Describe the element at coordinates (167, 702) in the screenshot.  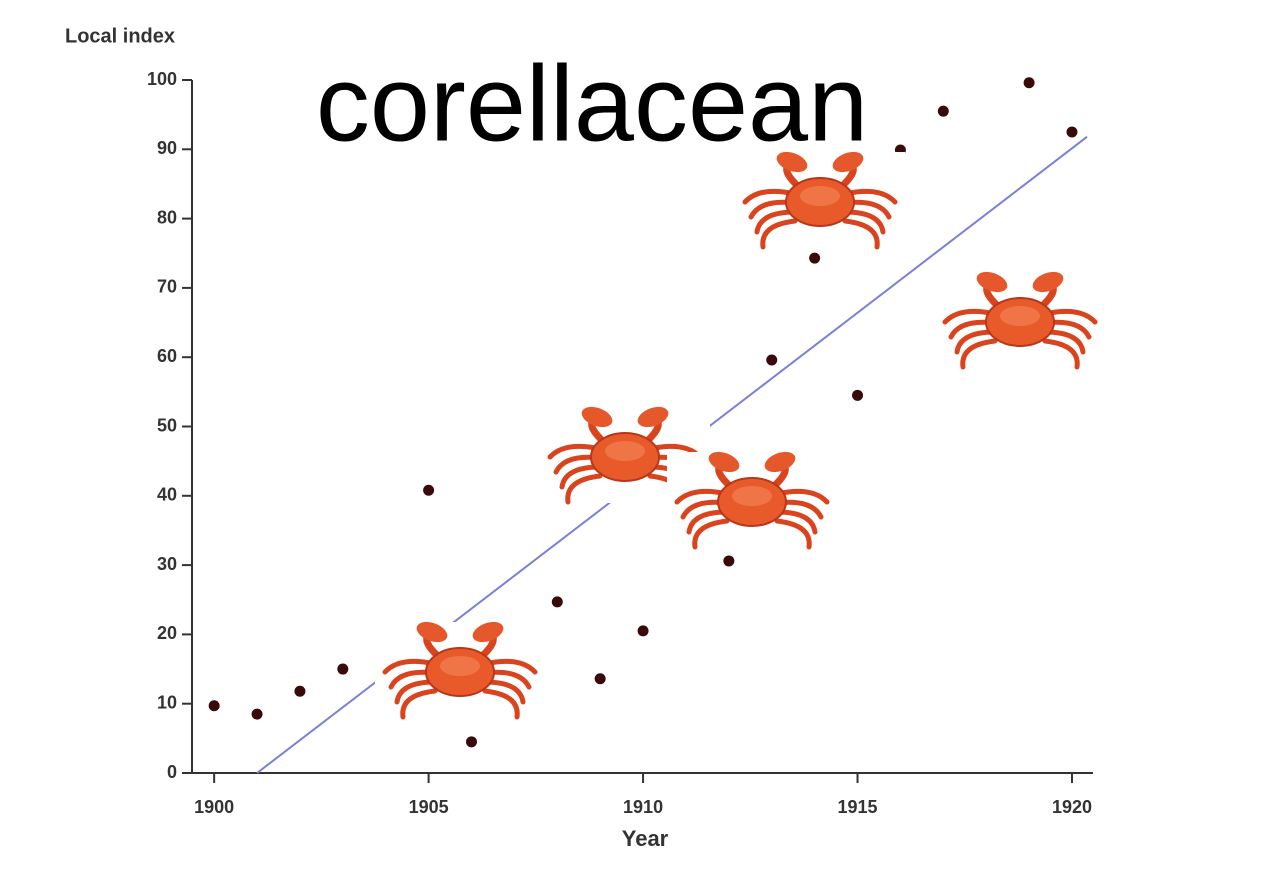
I see `y-tick-label: 10` at that location.